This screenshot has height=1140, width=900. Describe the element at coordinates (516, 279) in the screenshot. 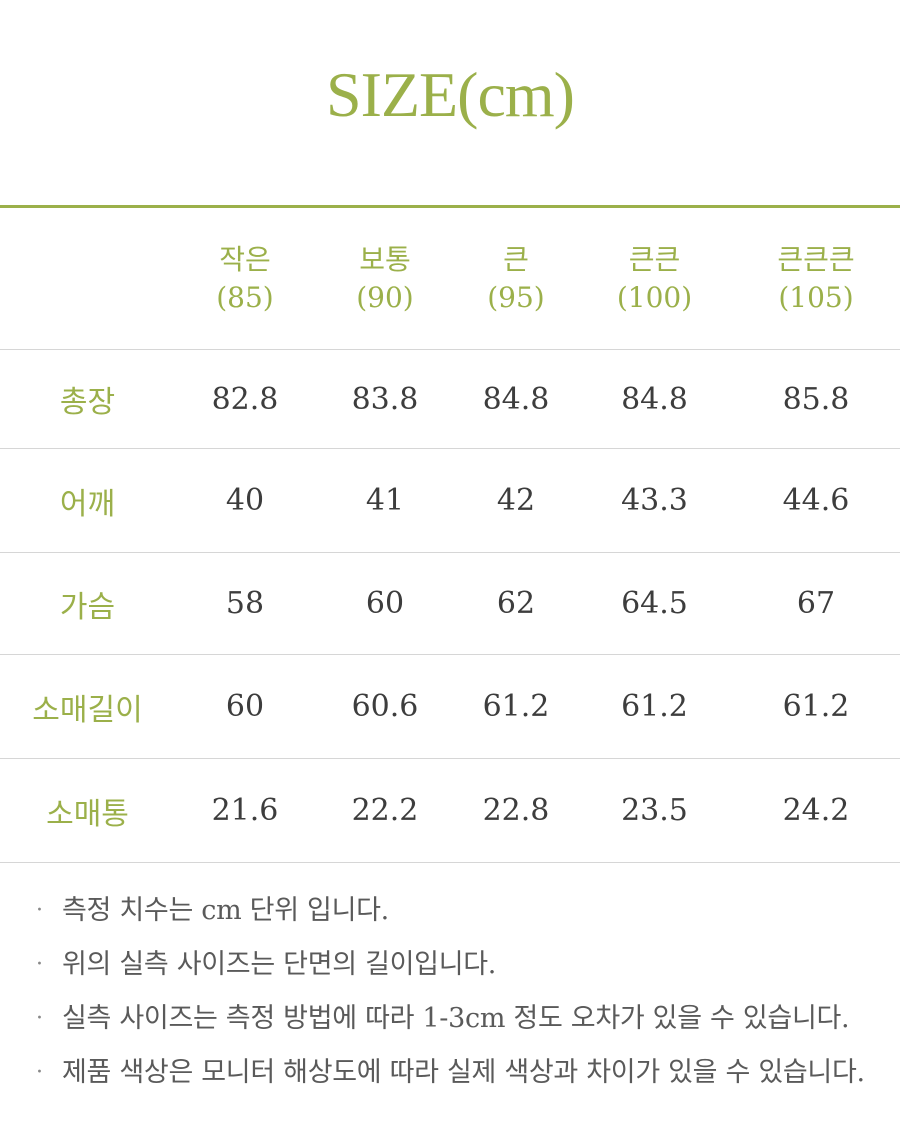

I see `size-column-header: 큰 (95)` at that location.